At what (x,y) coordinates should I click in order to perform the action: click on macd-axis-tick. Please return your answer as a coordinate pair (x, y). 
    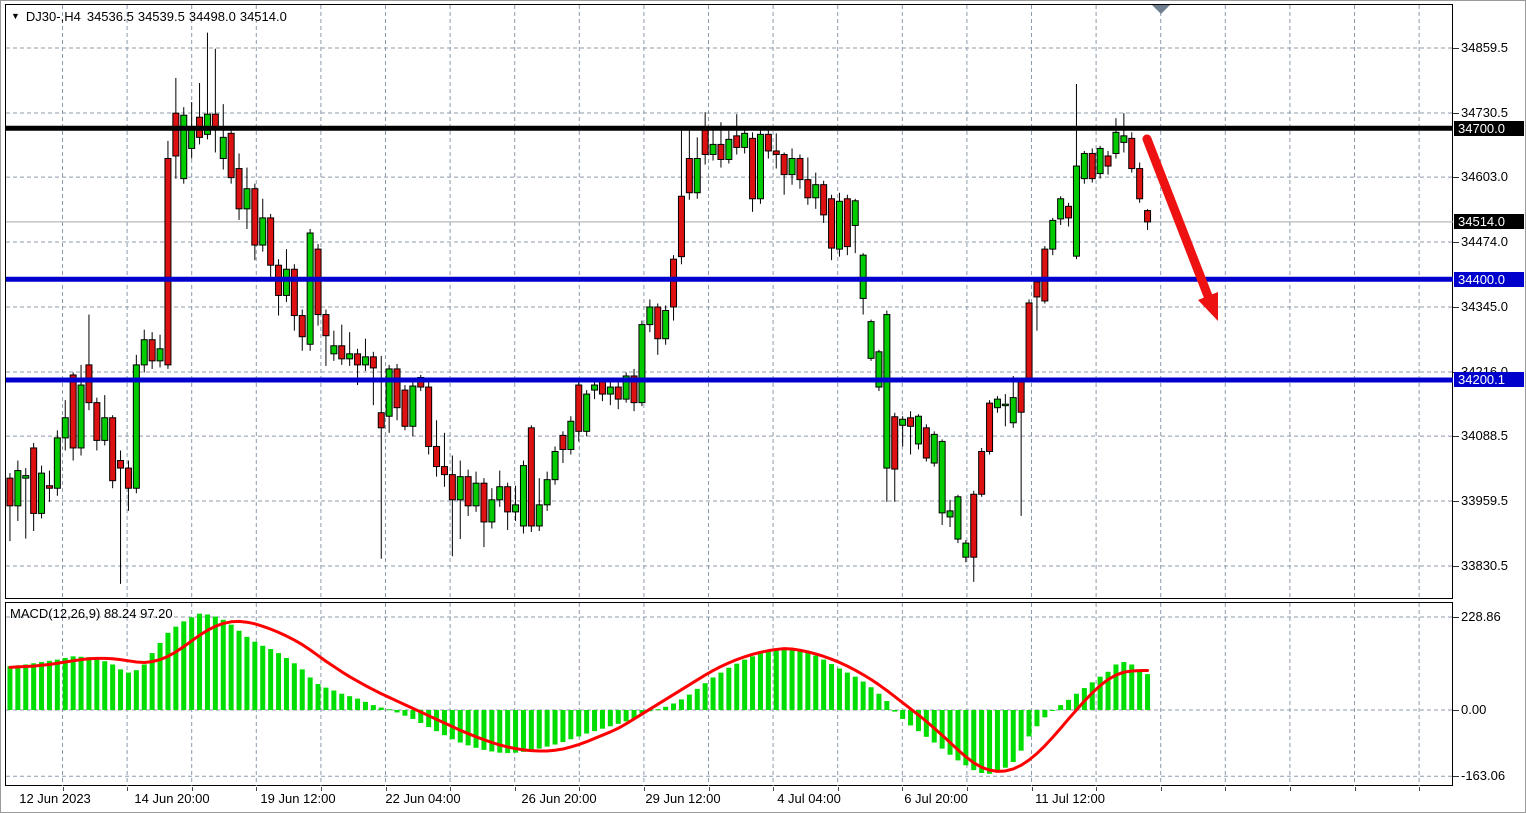
    Looking at the image, I should click on (1456, 777).